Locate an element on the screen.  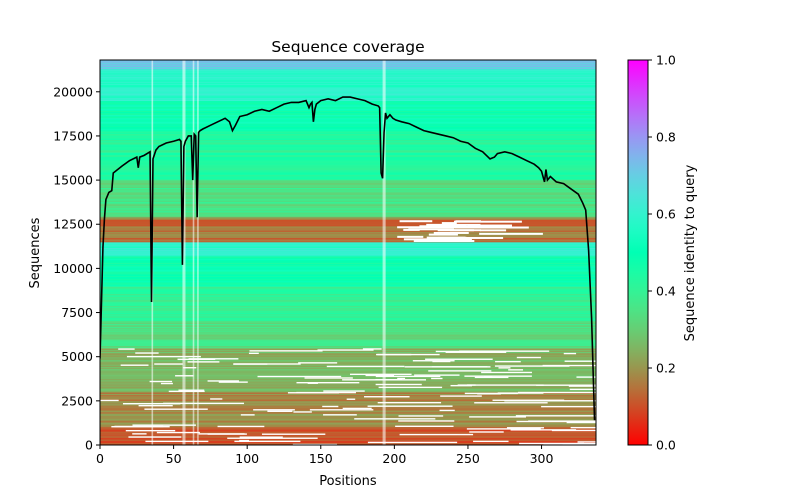
y-tick-label: 15000 is located at coordinates (73, 180).